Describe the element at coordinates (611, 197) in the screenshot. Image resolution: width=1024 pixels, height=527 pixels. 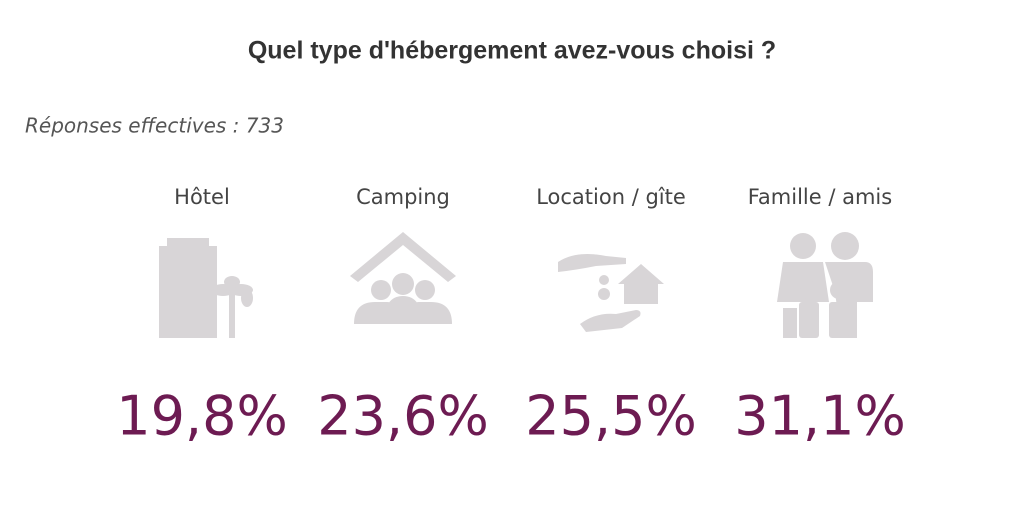
I see `category-label: Location / gîte` at that location.